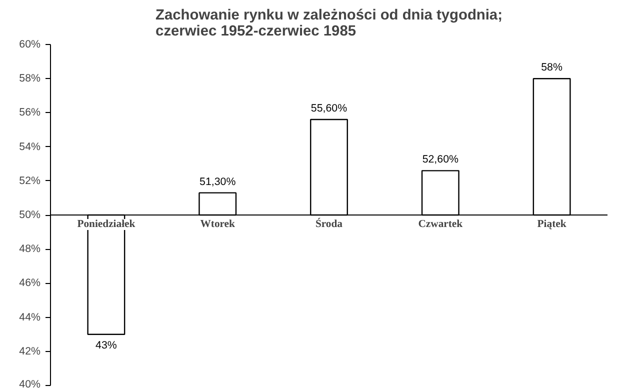  I want to click on x-tick-label: Piątek, so click(551, 224).